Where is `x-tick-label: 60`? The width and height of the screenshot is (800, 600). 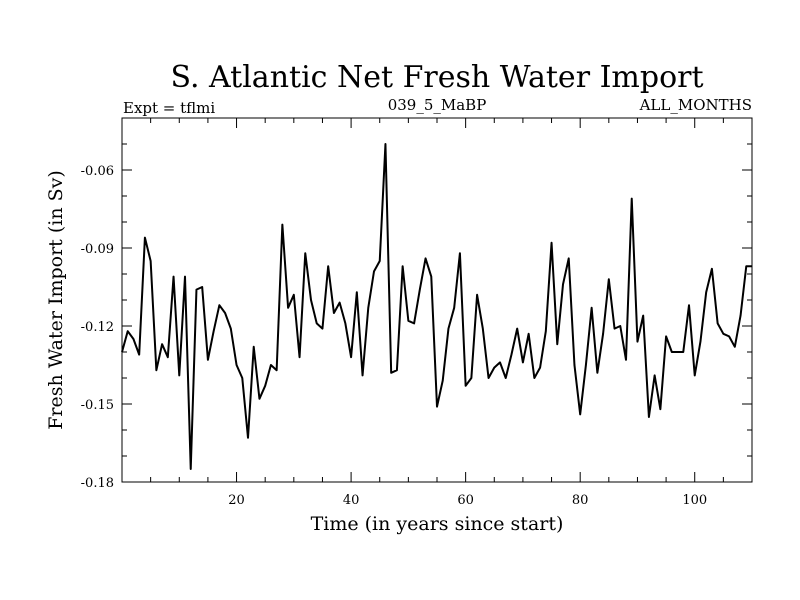
x-tick-label: 60 is located at coordinates (465, 500).